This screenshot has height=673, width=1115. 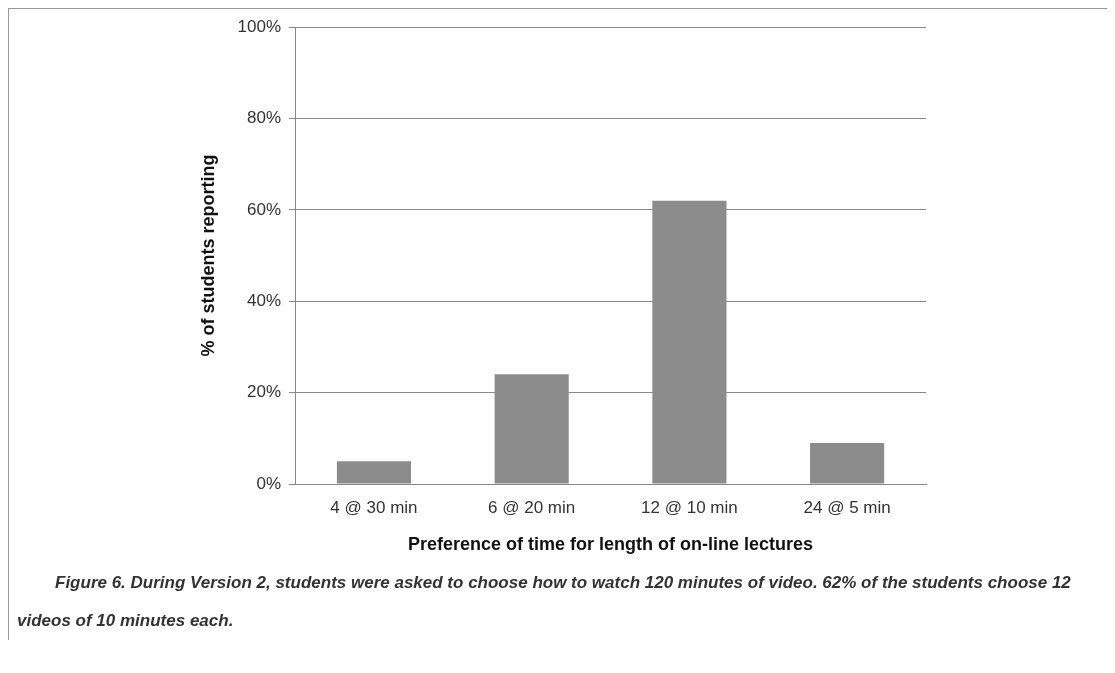 What do you see at coordinates (847, 507) in the screenshot?
I see `x-tick-label: 24 @ 5 min` at bounding box center [847, 507].